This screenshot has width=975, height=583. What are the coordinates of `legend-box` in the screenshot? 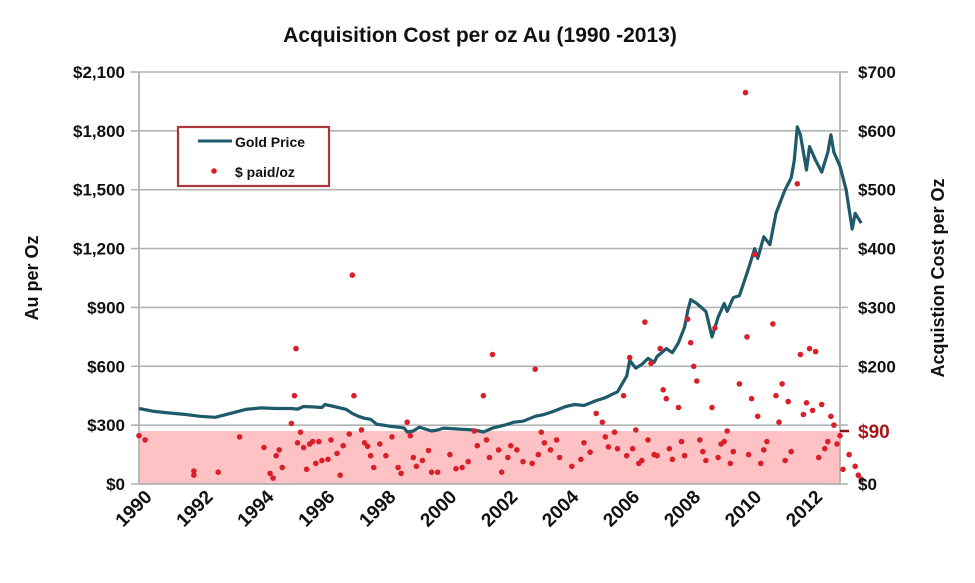 It's located at (253, 156).